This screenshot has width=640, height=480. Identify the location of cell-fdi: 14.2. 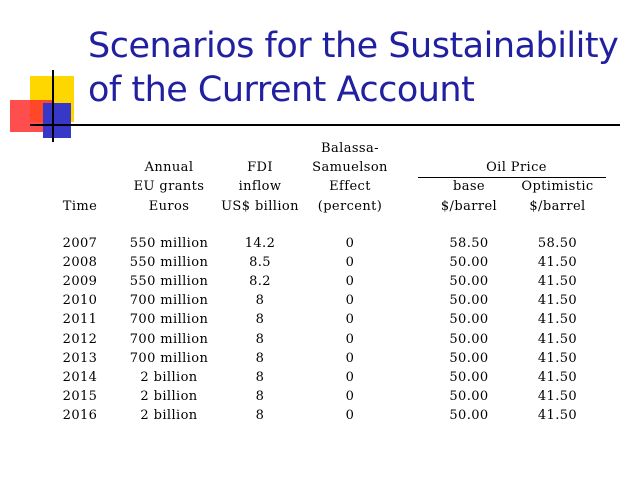
(260, 243).